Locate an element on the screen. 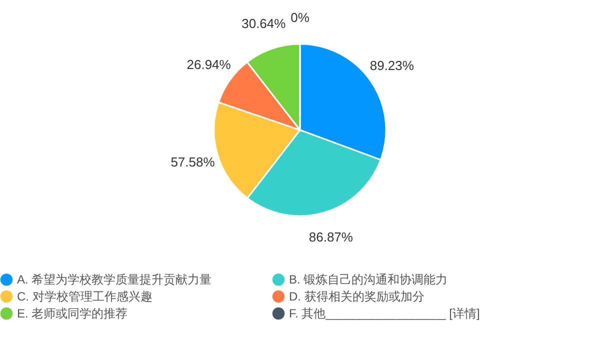 The width and height of the screenshot is (600, 340). data-label: 26.94% is located at coordinates (209, 64).